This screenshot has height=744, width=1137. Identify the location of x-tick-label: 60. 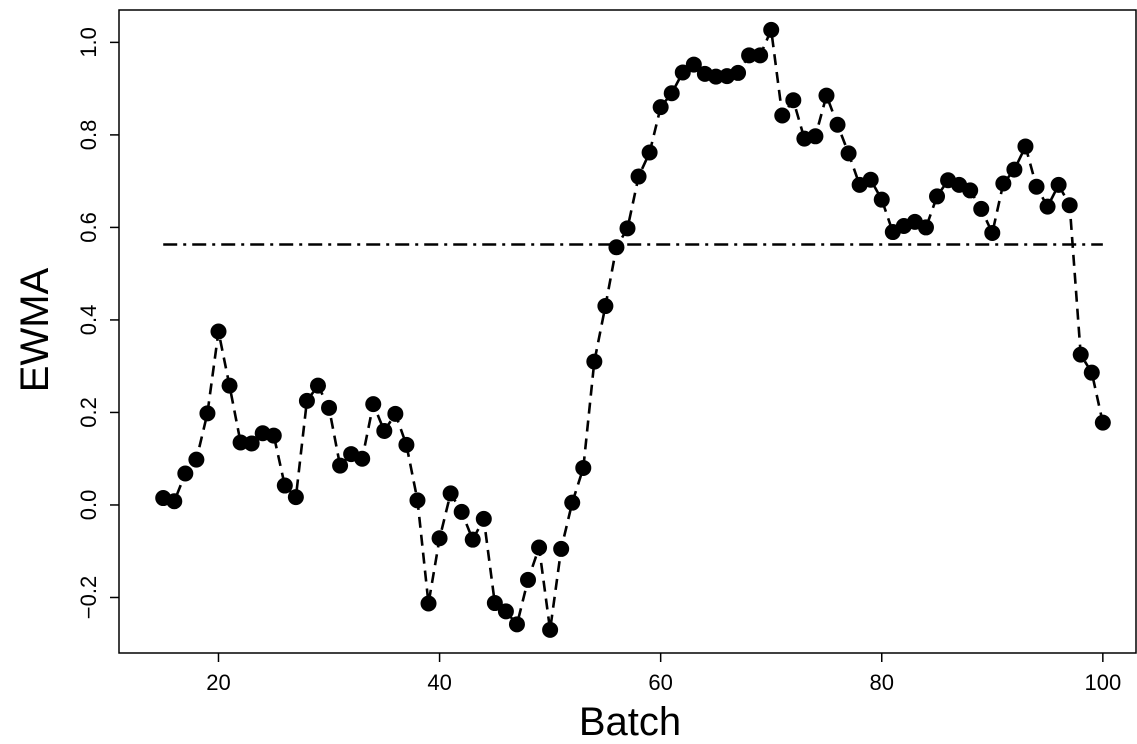
(660, 682).